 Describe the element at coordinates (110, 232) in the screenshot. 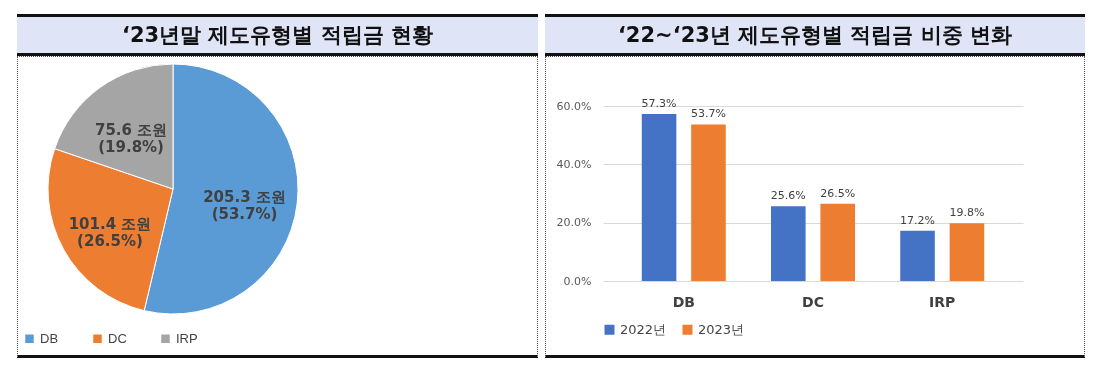

I see `data-label: 101.4 조원 (26.5%)` at that location.